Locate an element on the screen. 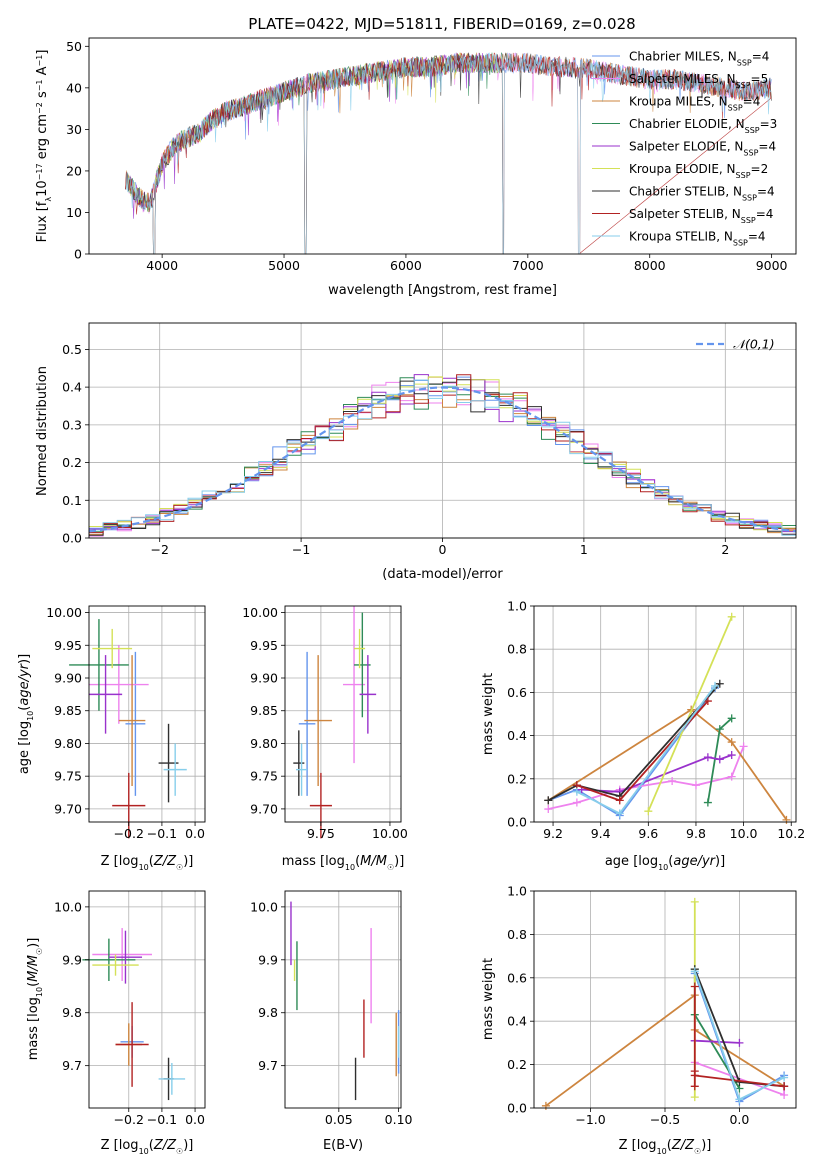 The width and height of the screenshot is (819, 1170). spectrum-legend-entry: Salpeter MILES, NSSP=5 is located at coordinates (698, 81).